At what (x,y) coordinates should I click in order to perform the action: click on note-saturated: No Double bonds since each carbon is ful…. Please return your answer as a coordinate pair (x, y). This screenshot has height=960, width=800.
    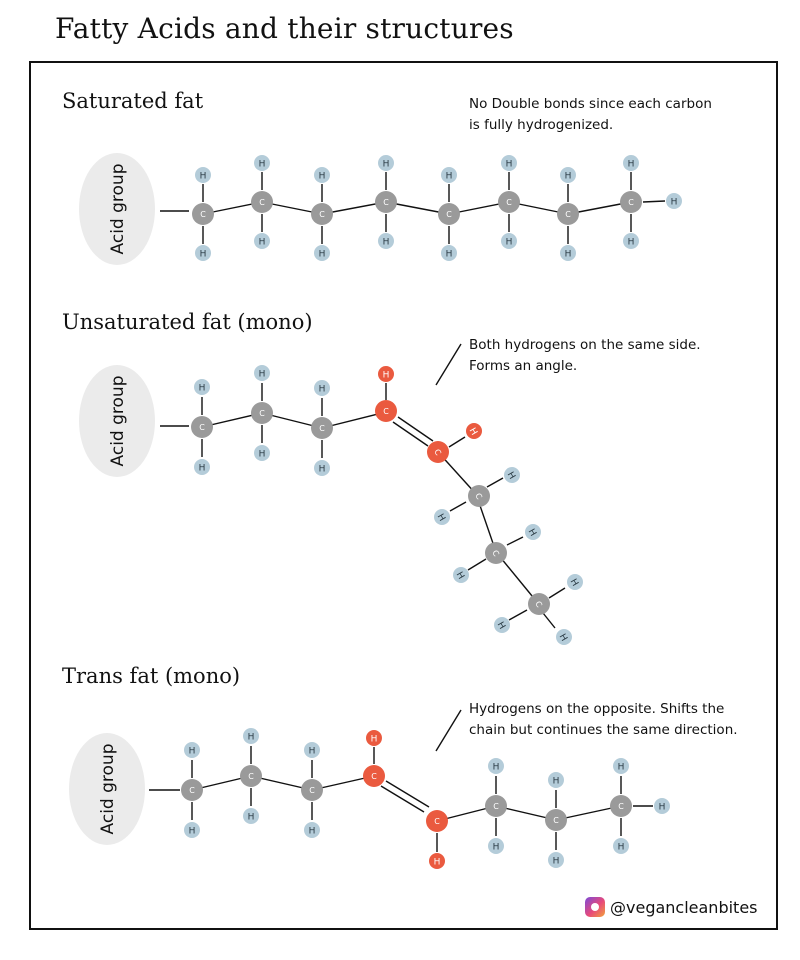
    Looking at the image, I should click on (590, 114).